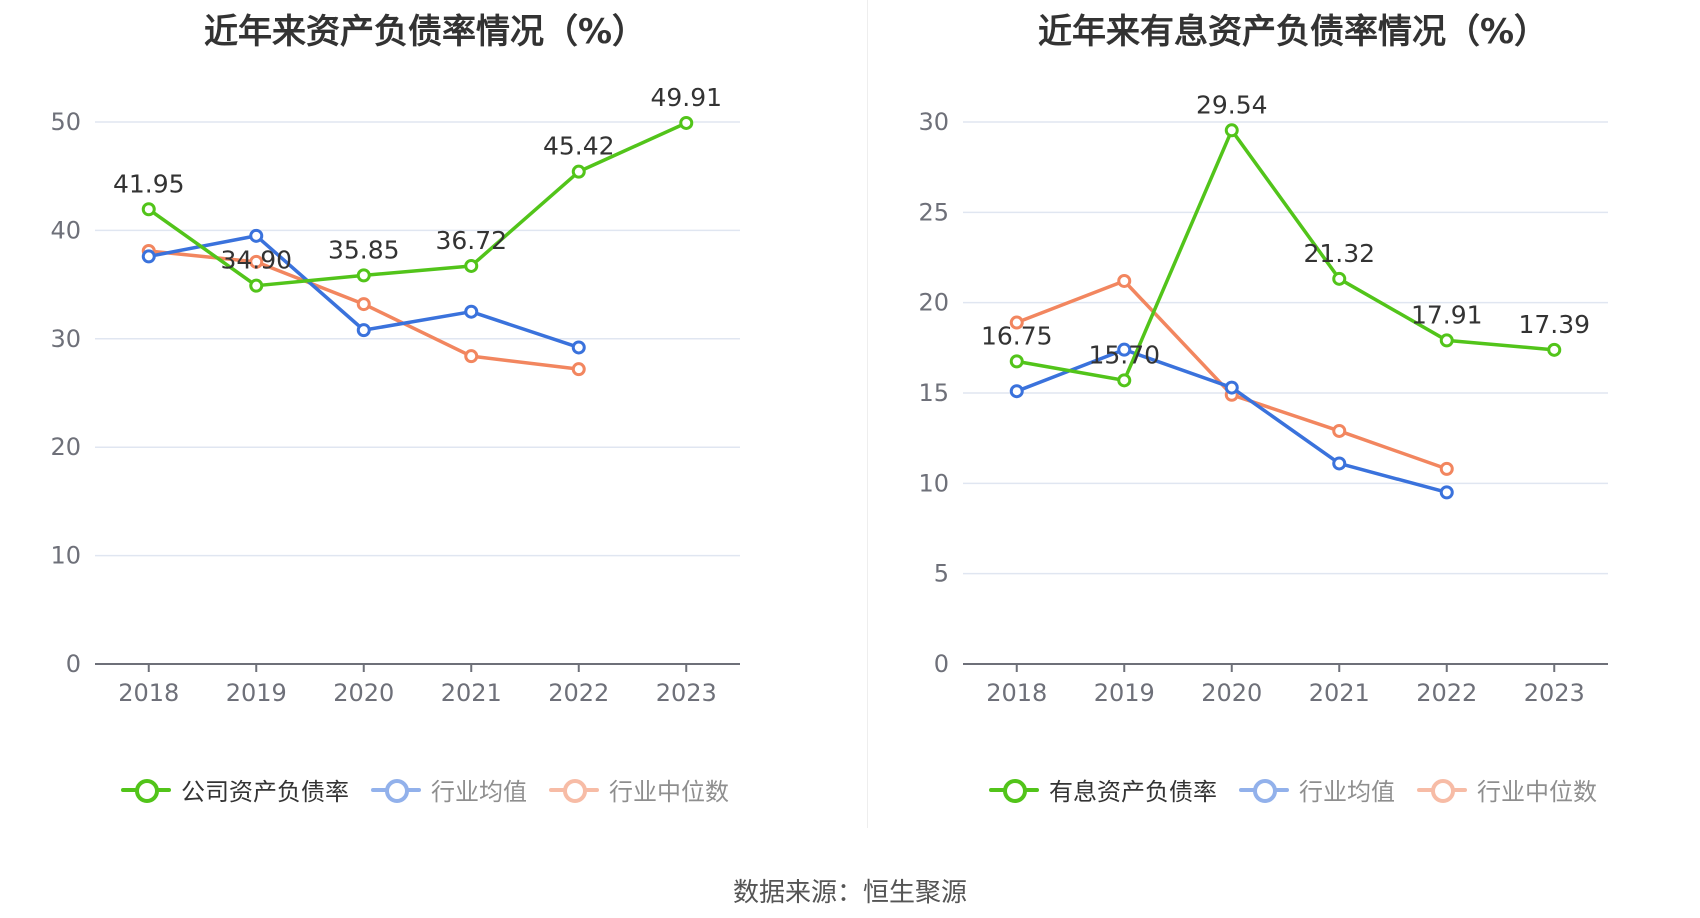  I want to click on legend-item-company: 公司资产负债率, so click(235, 789).